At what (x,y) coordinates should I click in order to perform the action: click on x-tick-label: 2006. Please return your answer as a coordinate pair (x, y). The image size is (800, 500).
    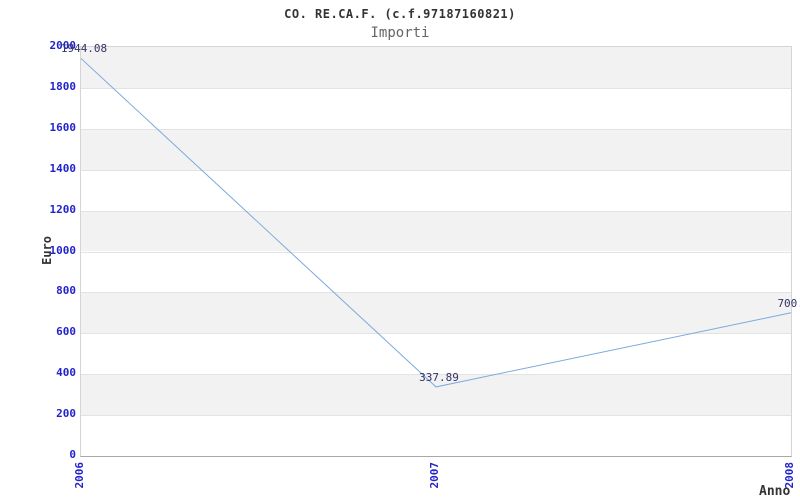
    Looking at the image, I should click on (79, 475).